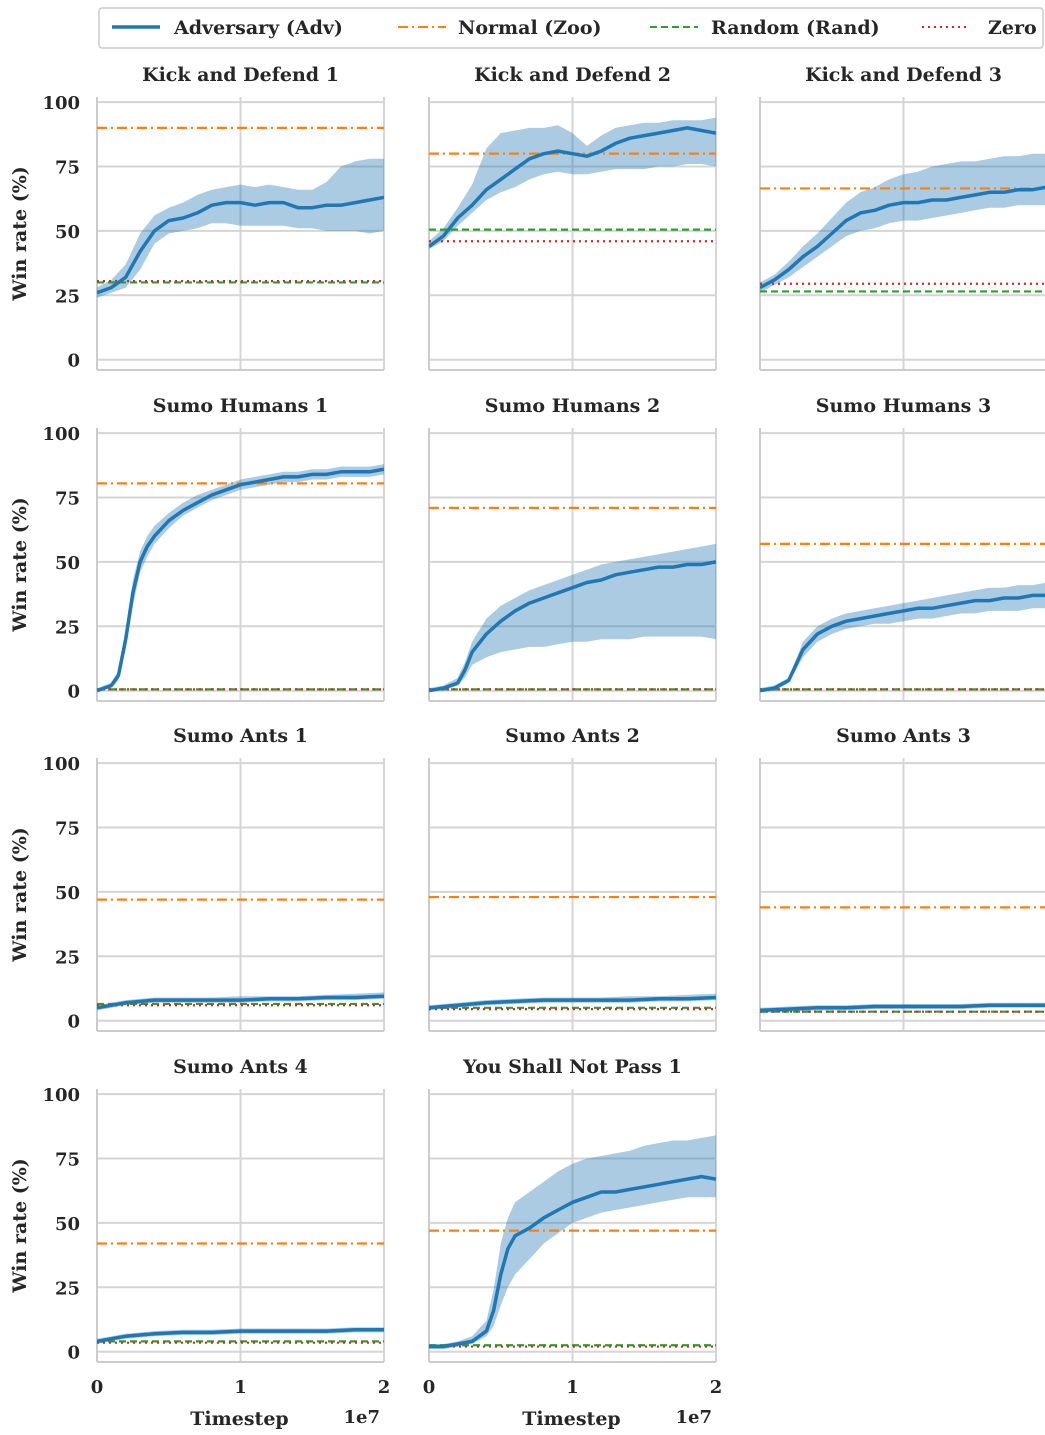 The image size is (1045, 1435). What do you see at coordinates (67, 296) in the screenshot?
I see `panel-1-ytick-25: 25` at bounding box center [67, 296].